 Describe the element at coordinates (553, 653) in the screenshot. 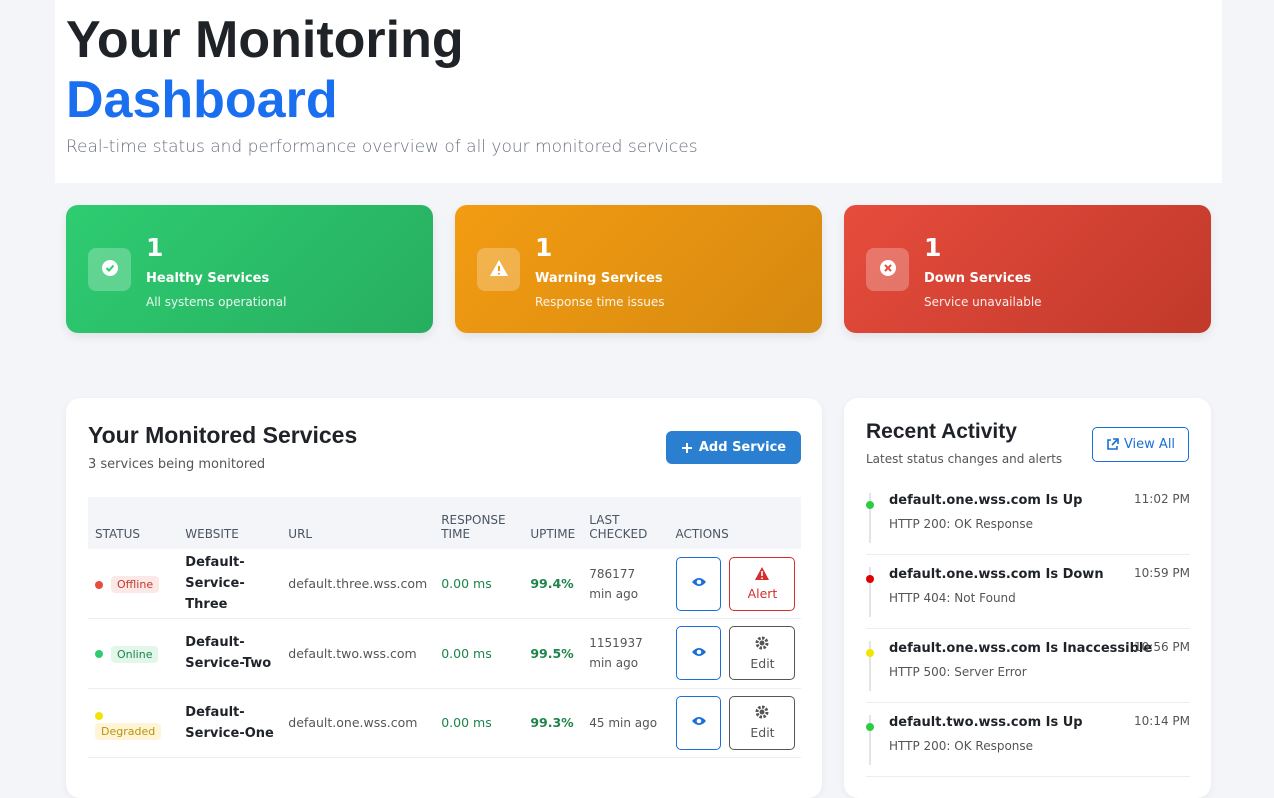

I see `uptime-cell: 99.5%` at that location.